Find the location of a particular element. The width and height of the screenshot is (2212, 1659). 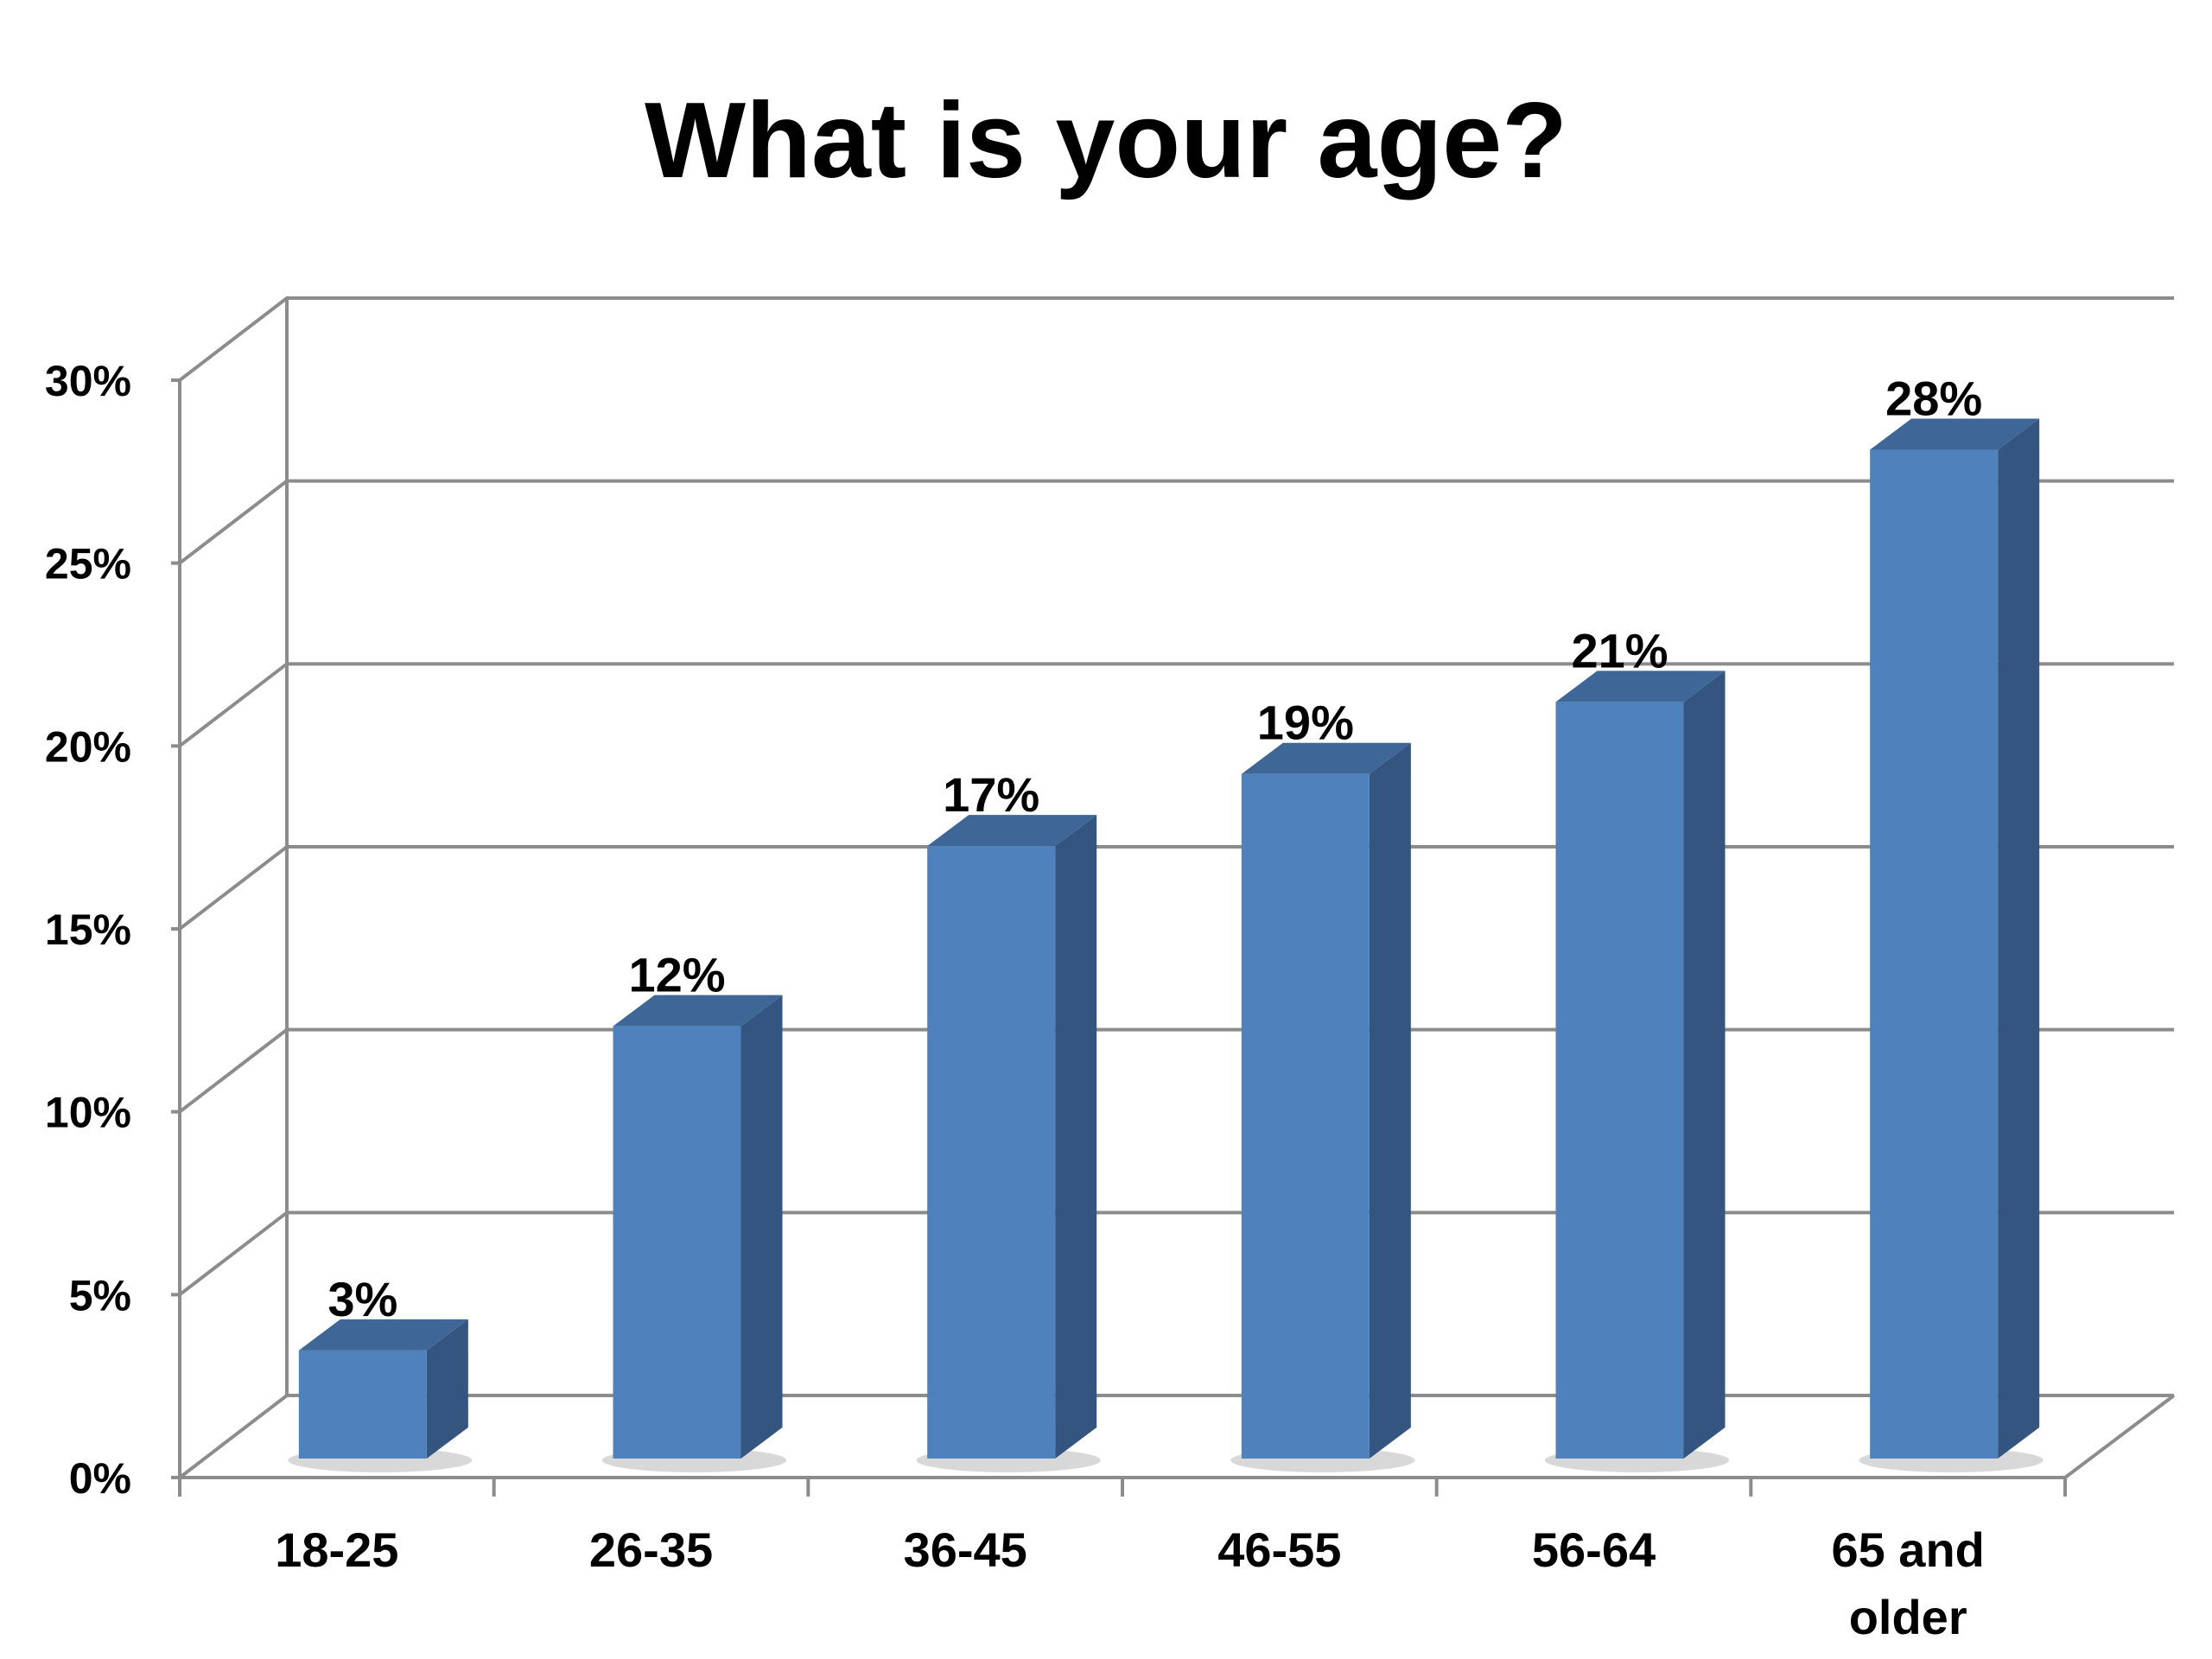

x-category-label: 18-25 is located at coordinates (336, 1549).